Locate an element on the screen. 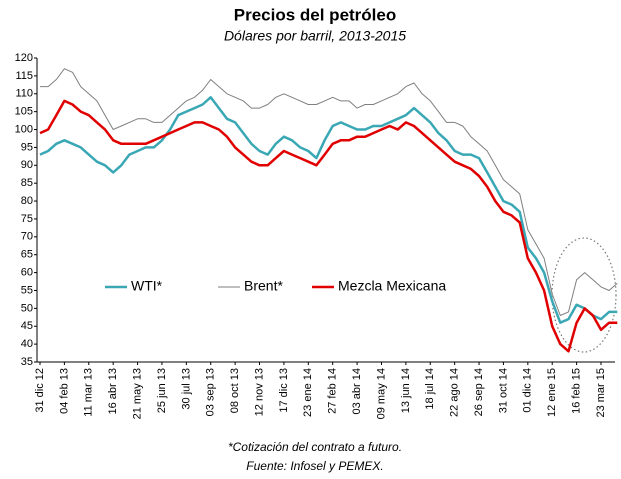 The height and width of the screenshot is (479, 621). x-tick-label: 03 abr 14 is located at coordinates (357, 391).